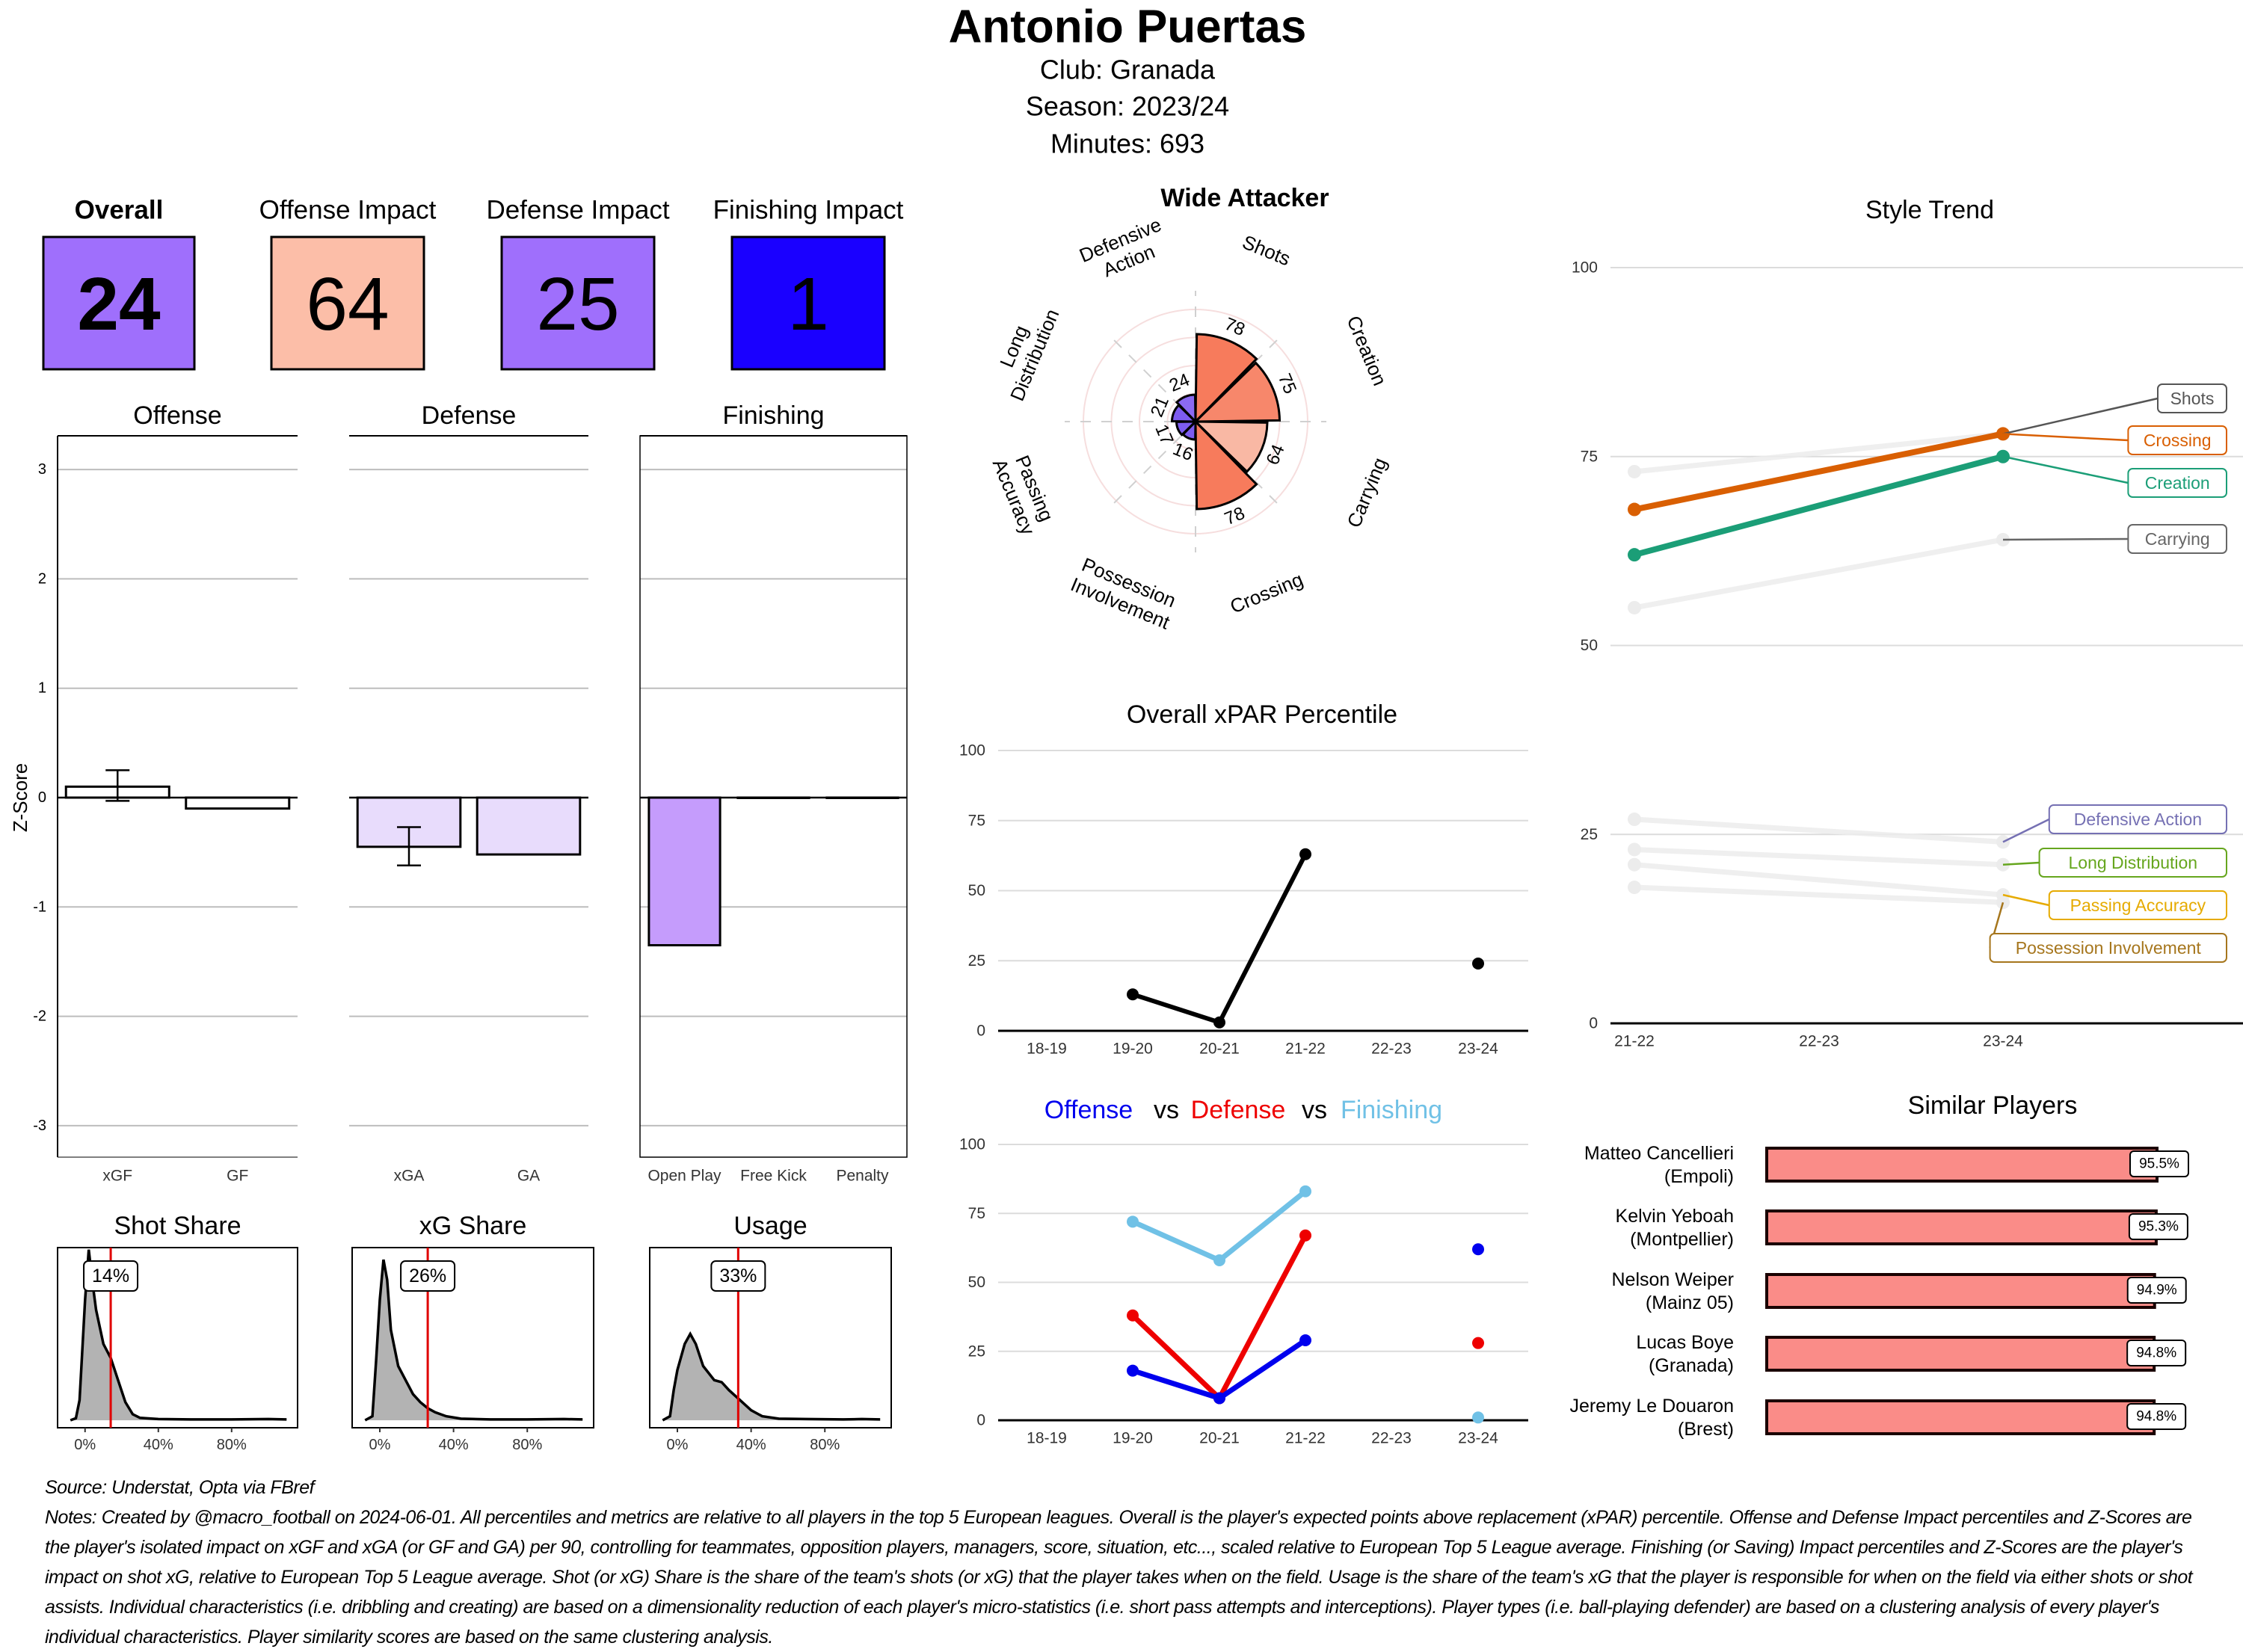 The image size is (2243, 1652). I want to click on y-tick-label: 75, so click(976, 1213).